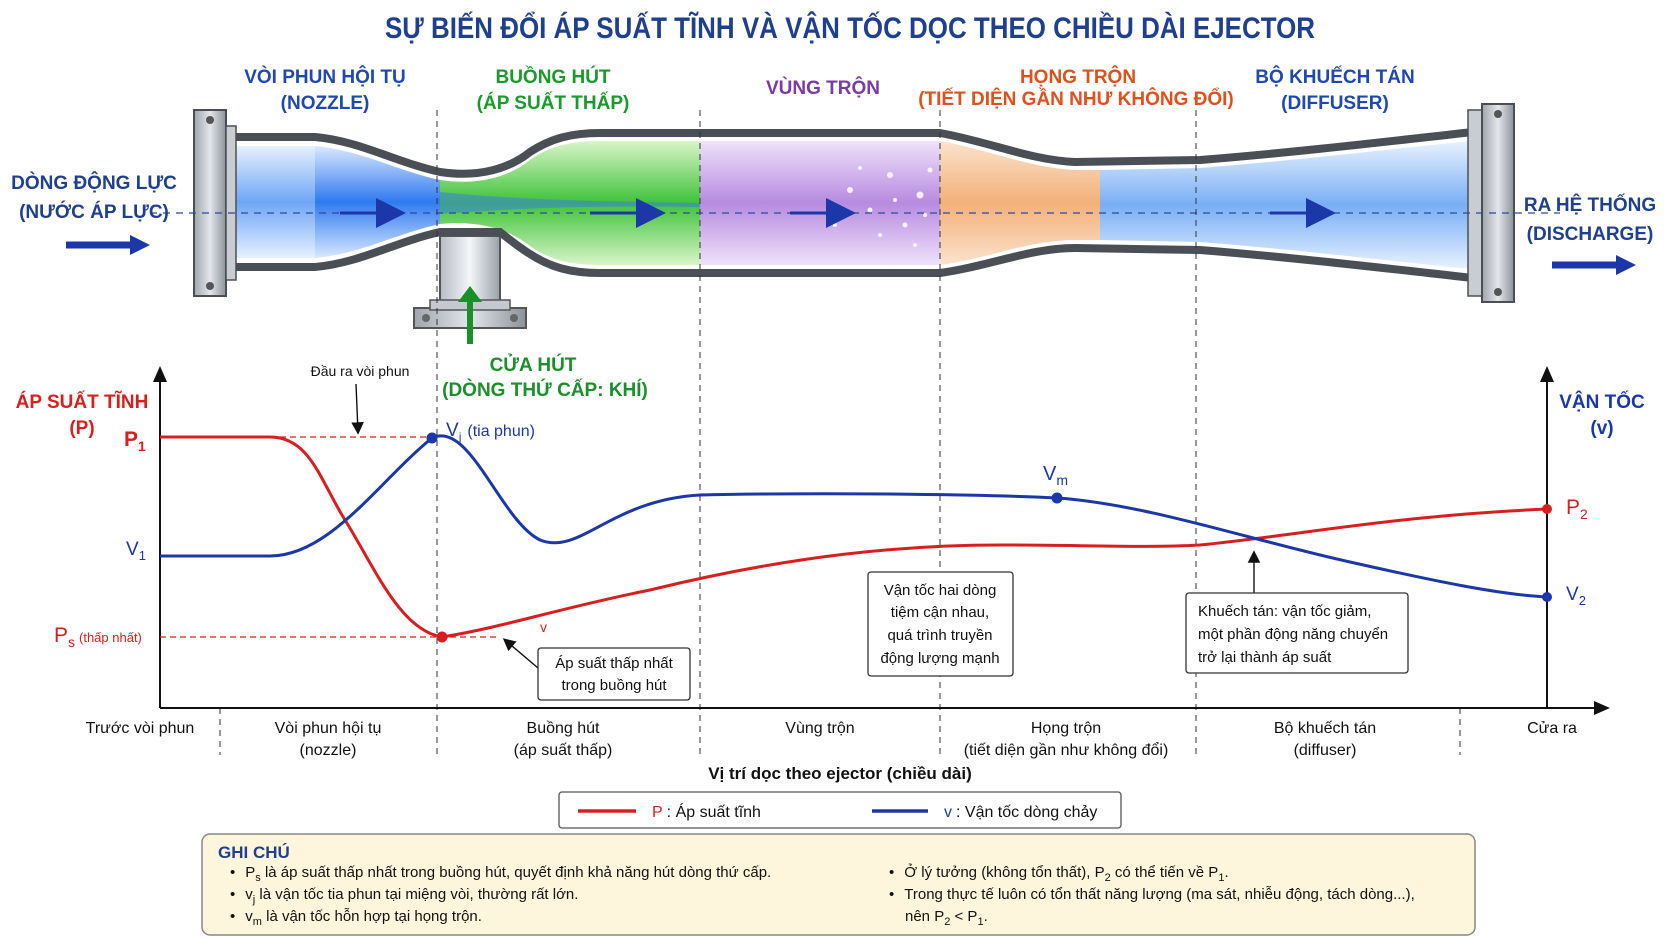 The height and width of the screenshot is (941, 1672). What do you see at coordinates (552, 77) in the screenshot?
I see `section-suction-title: BUỒNG HÚT` at bounding box center [552, 77].